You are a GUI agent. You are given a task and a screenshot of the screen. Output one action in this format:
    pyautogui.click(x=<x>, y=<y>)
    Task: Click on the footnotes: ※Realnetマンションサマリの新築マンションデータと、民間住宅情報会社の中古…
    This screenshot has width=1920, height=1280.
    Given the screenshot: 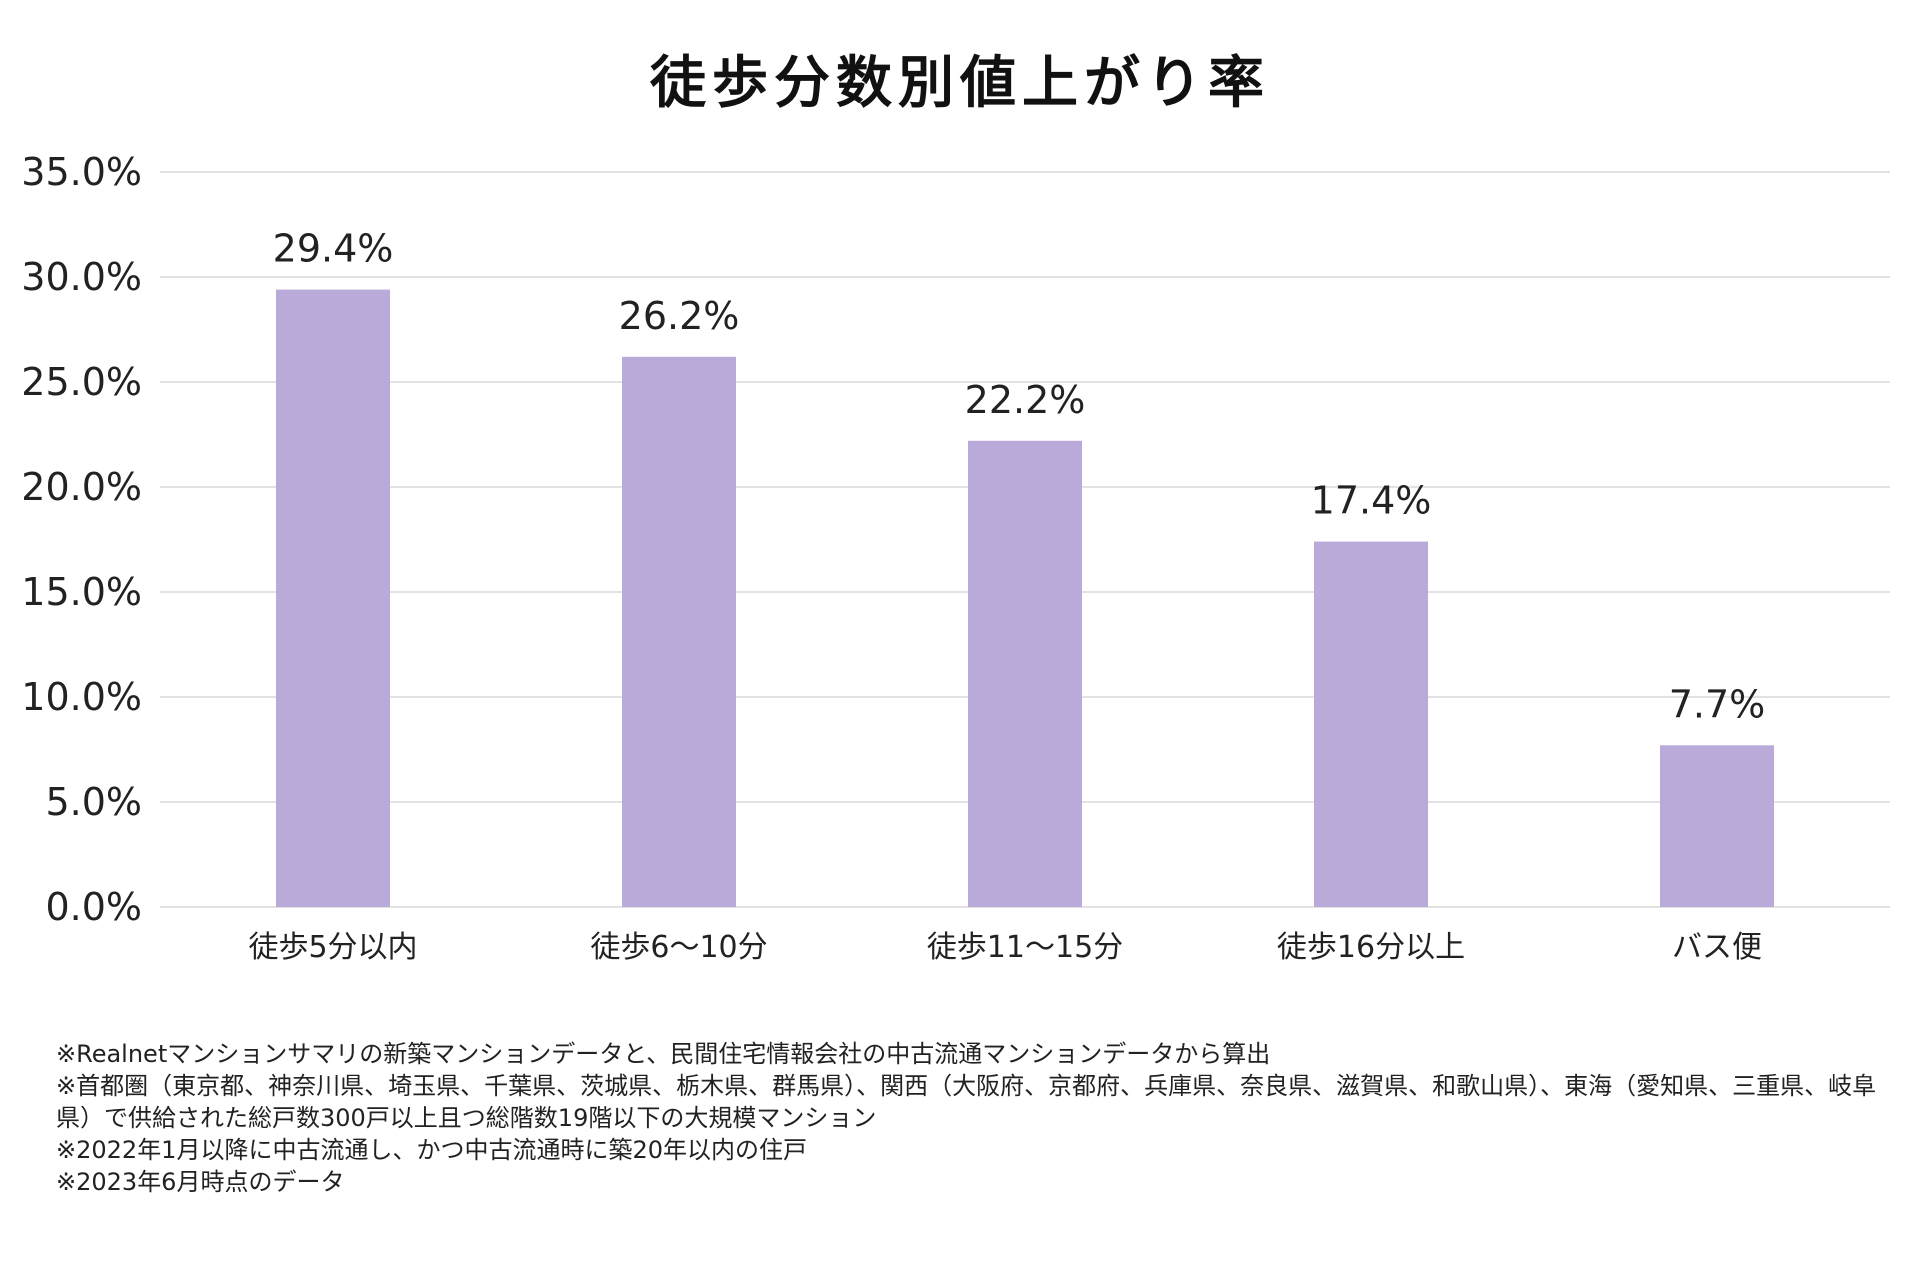 What is the action you would take?
    pyautogui.click(x=971, y=1118)
    